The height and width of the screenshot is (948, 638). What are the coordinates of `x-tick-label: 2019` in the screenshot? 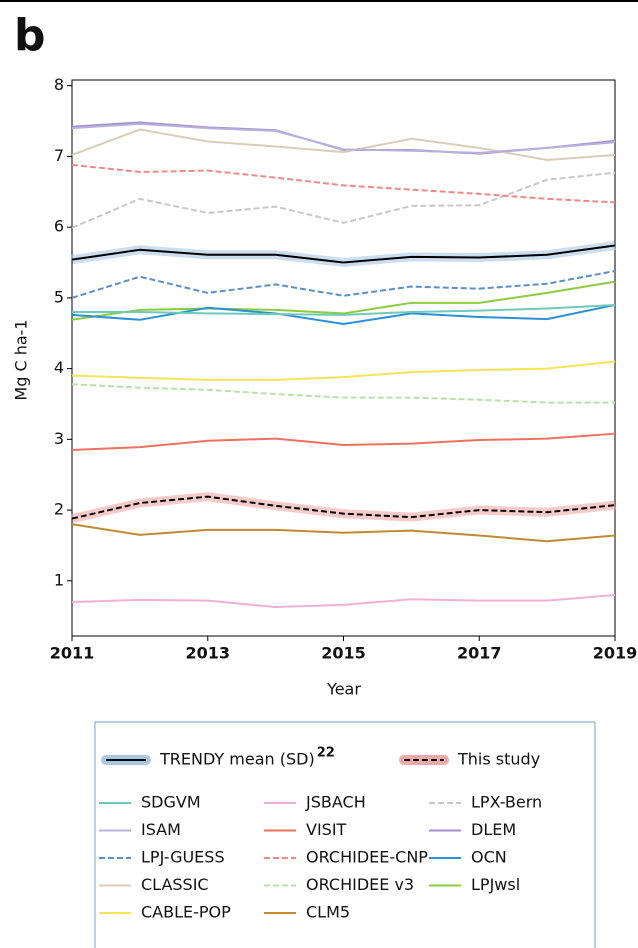 It's located at (615, 653).